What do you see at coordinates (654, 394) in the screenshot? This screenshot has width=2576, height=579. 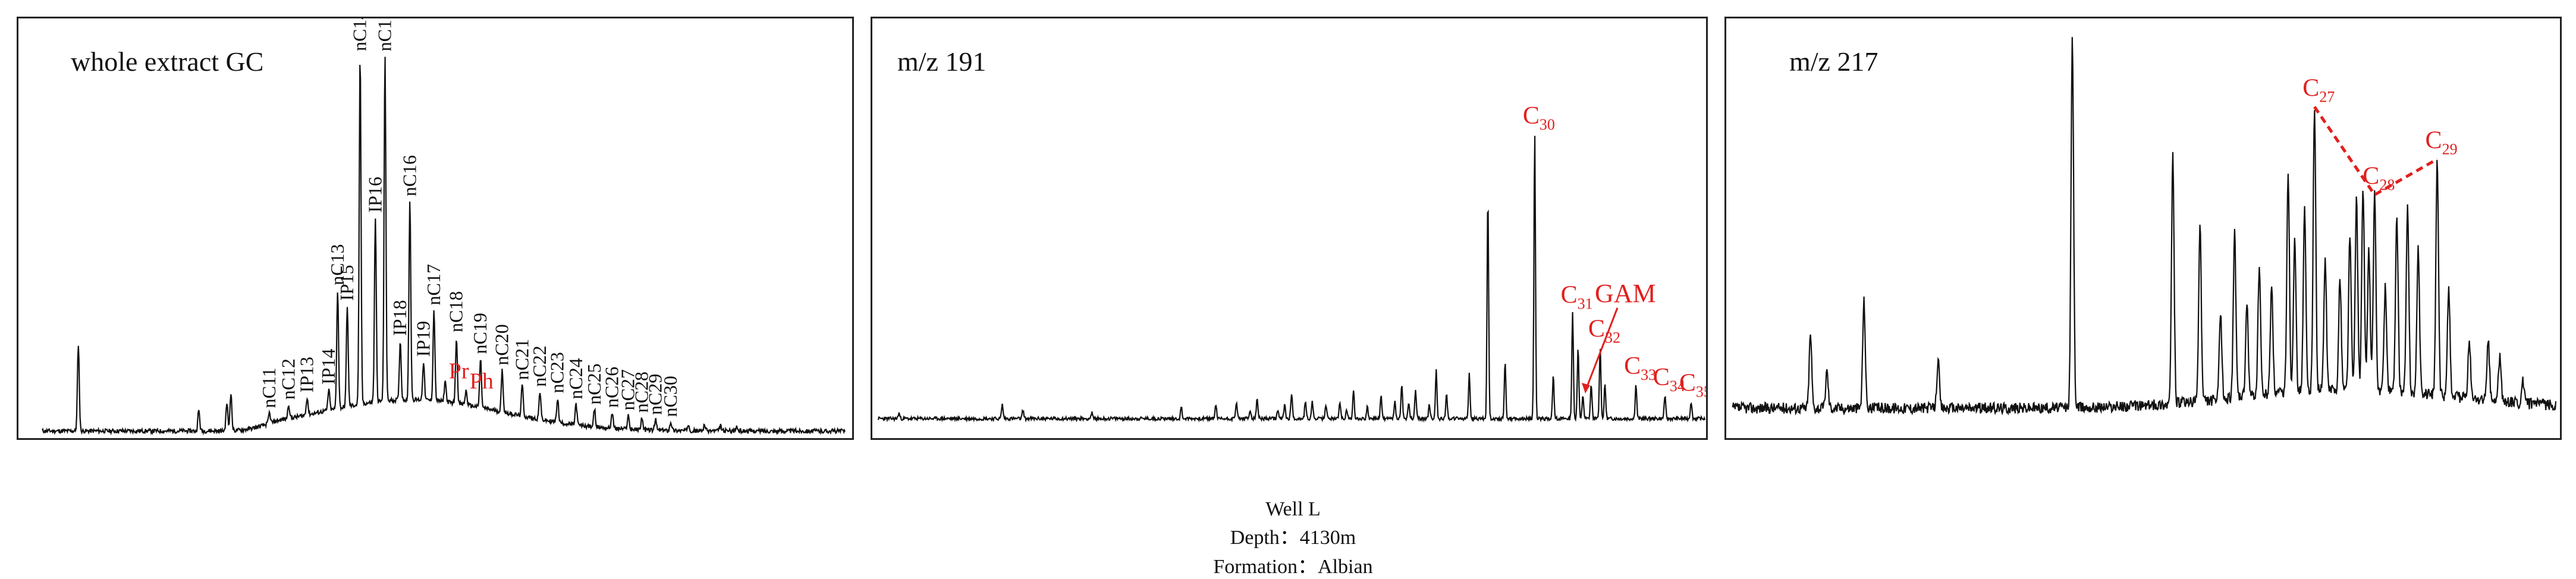 I see `peak-label-nc29: nC29` at bounding box center [654, 394].